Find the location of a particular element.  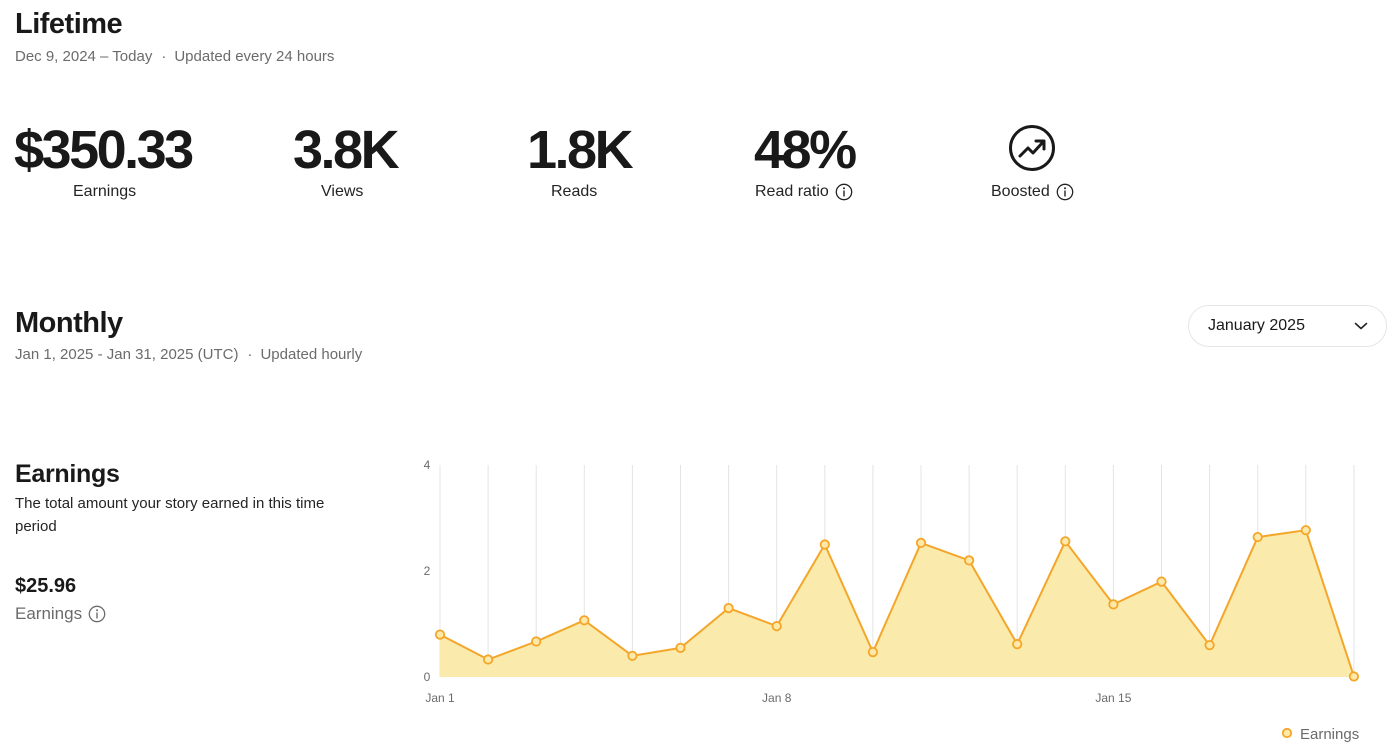

monthly-title: Monthly is located at coordinates (69, 323).